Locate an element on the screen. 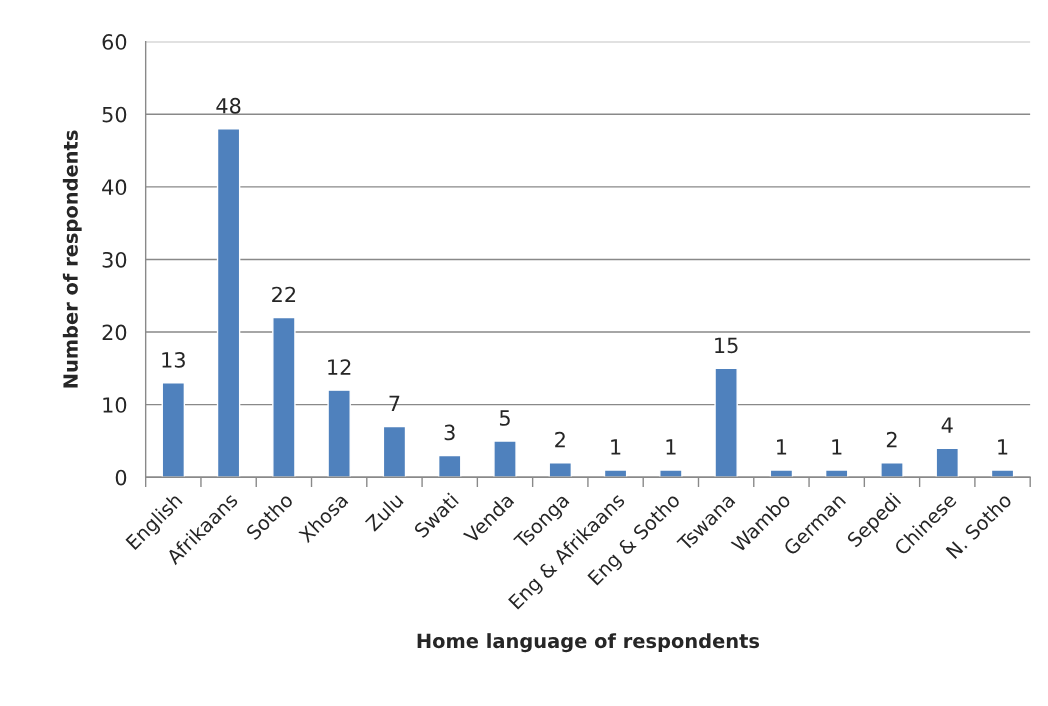 This screenshot has height=706, width=1048. data-label: 3 is located at coordinates (449, 432).